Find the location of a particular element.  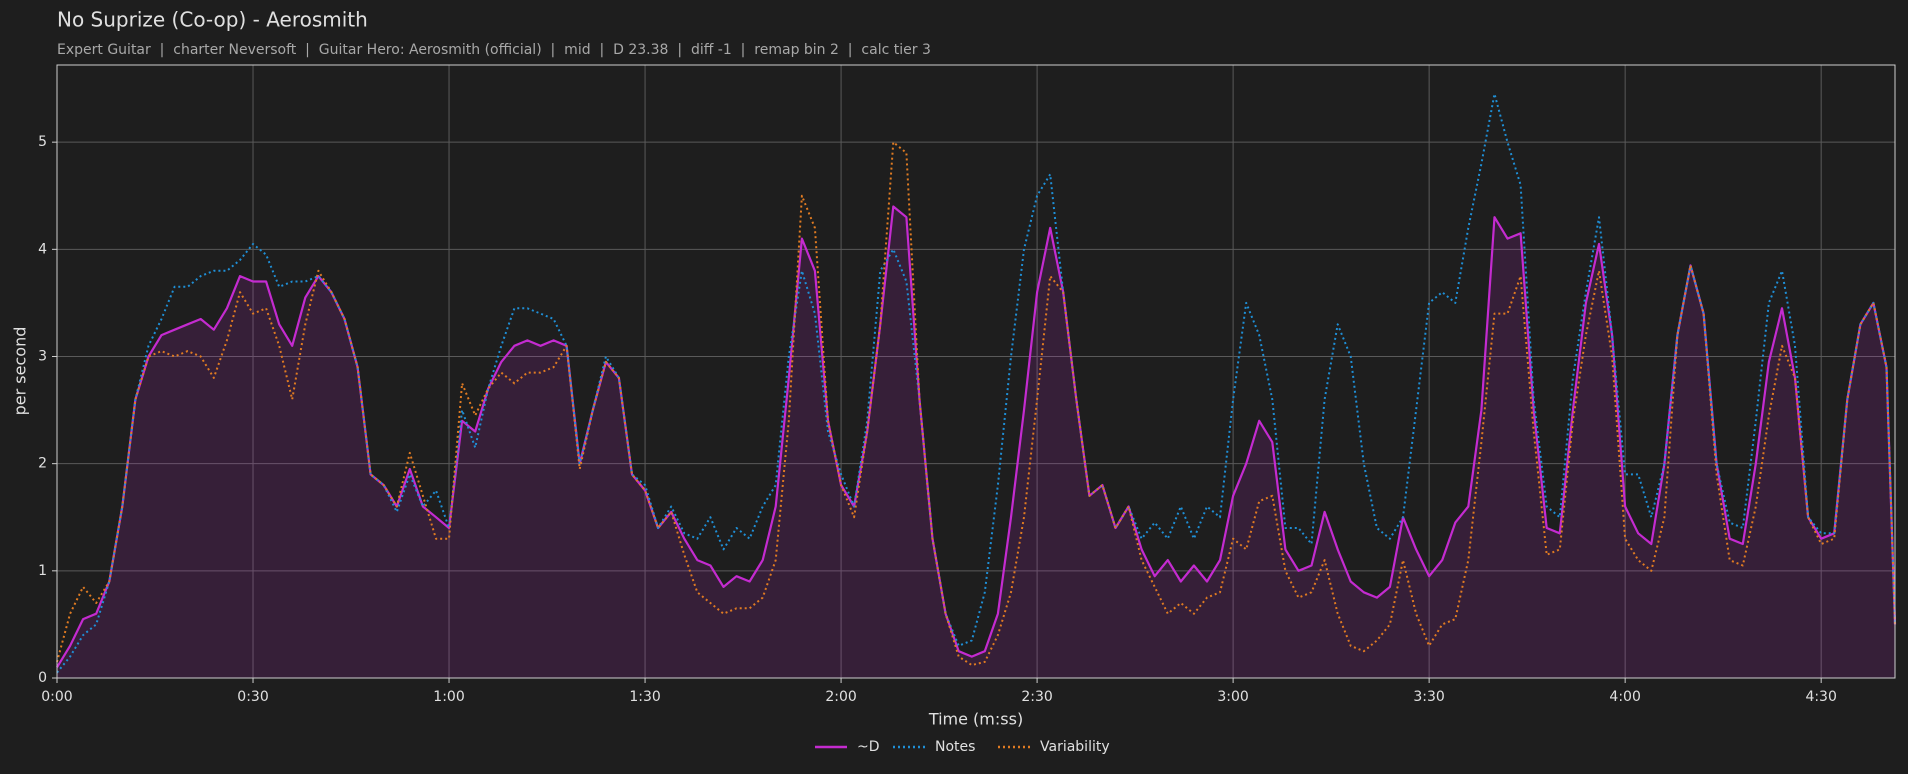

y-tick-label: 3 is located at coordinates (42, 356).